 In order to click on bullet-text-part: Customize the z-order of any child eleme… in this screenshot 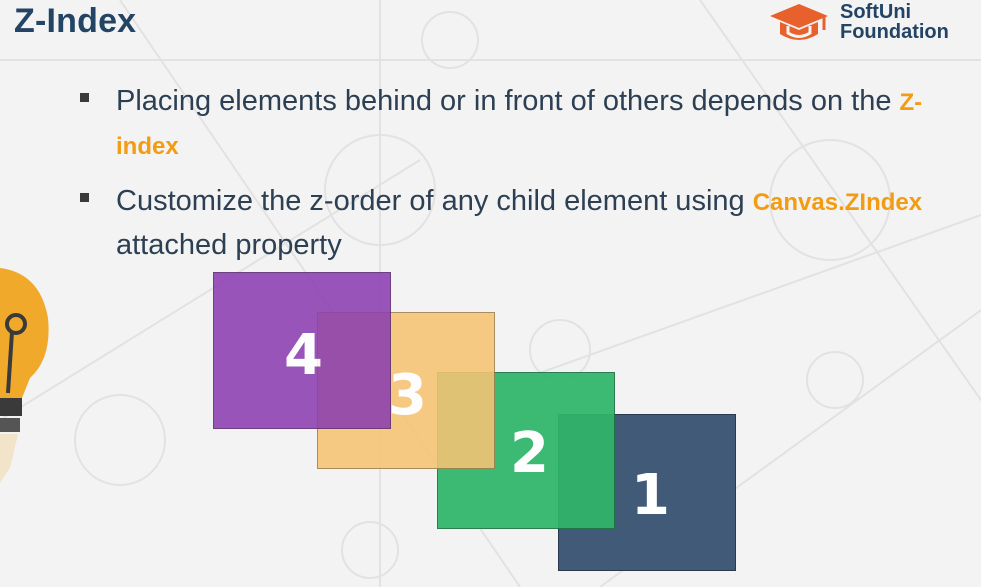, I will do `click(434, 201)`.